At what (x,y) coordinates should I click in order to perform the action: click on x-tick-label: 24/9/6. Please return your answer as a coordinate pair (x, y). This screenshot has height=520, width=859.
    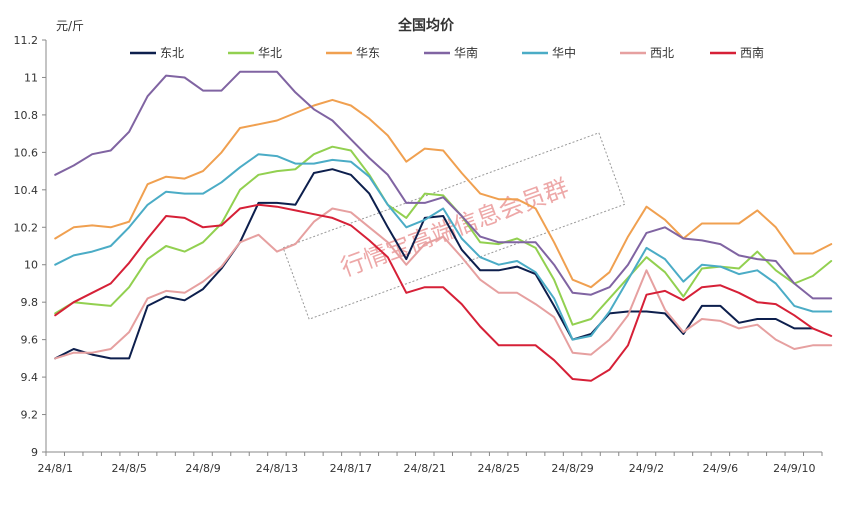
    Looking at the image, I should click on (720, 468).